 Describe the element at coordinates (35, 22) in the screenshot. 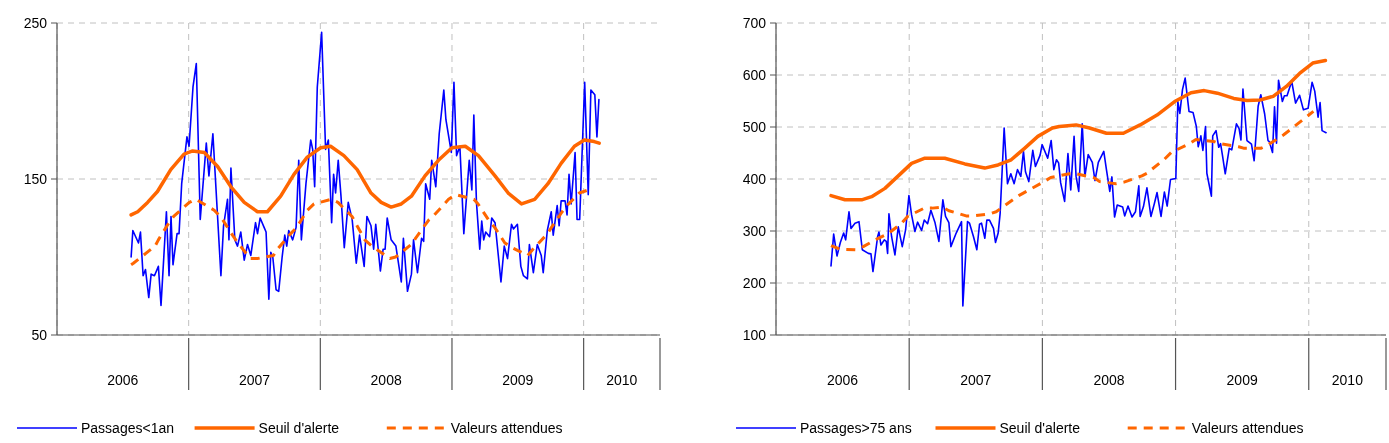

I see `y-tick-label: 250` at that location.